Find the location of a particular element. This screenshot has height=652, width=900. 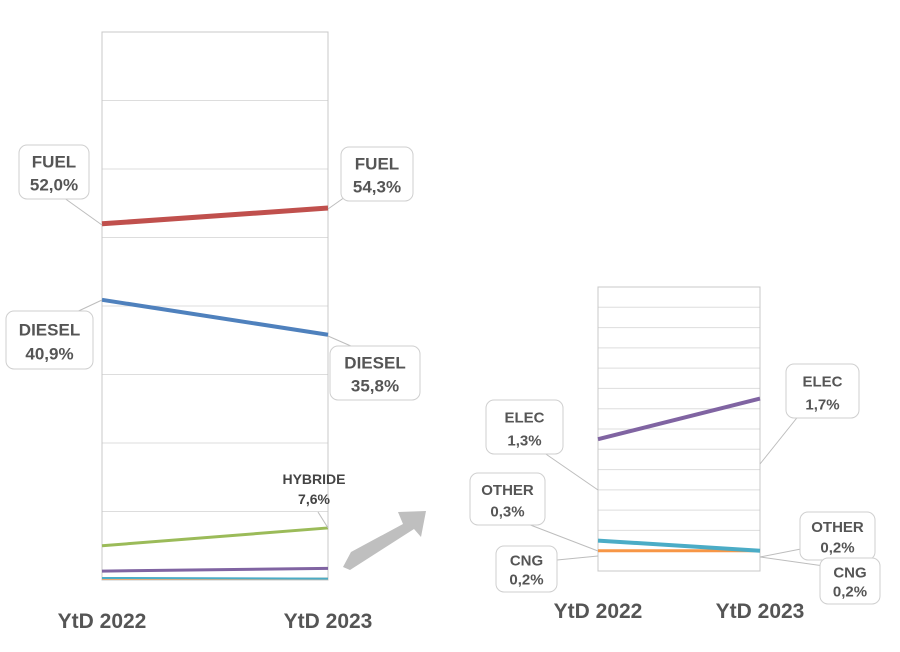

callout-fuel-ytd2022-left: FUEL 52,0% is located at coordinates (60, 185).